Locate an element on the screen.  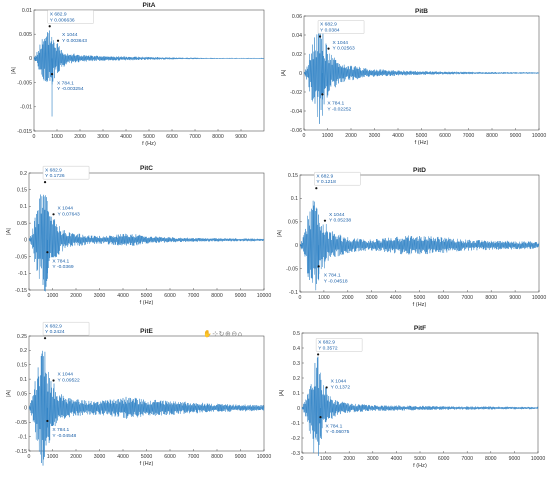
x-tick-label: 9000 is located at coordinates (241, 296).